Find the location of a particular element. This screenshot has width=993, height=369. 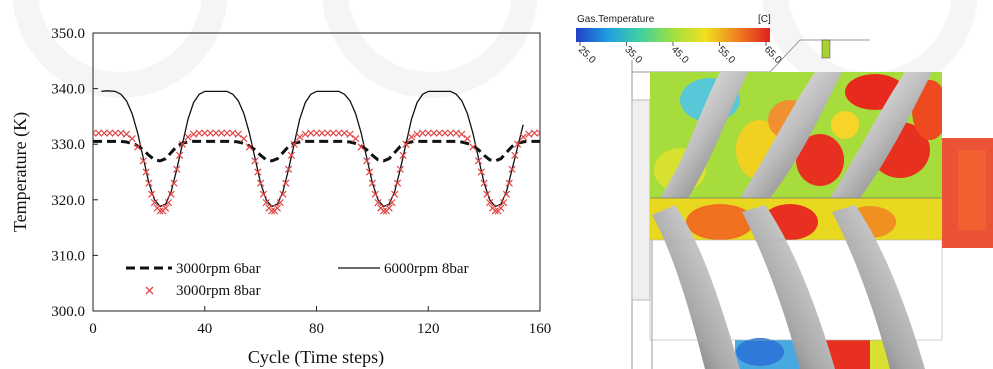

x-tick-label: 80 is located at coordinates (316, 329).